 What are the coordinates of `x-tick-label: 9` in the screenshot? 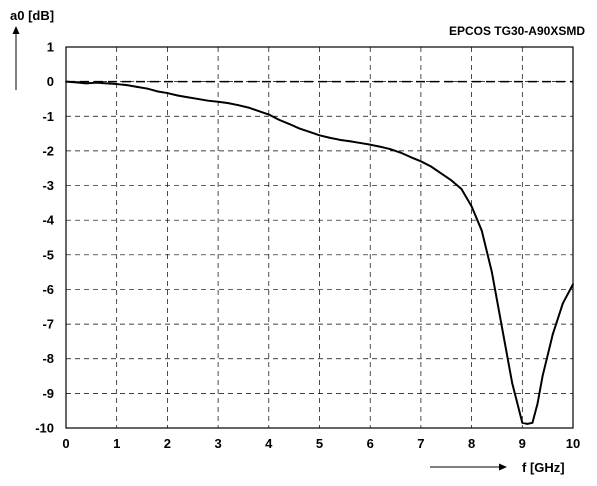 It's located at (522, 443).